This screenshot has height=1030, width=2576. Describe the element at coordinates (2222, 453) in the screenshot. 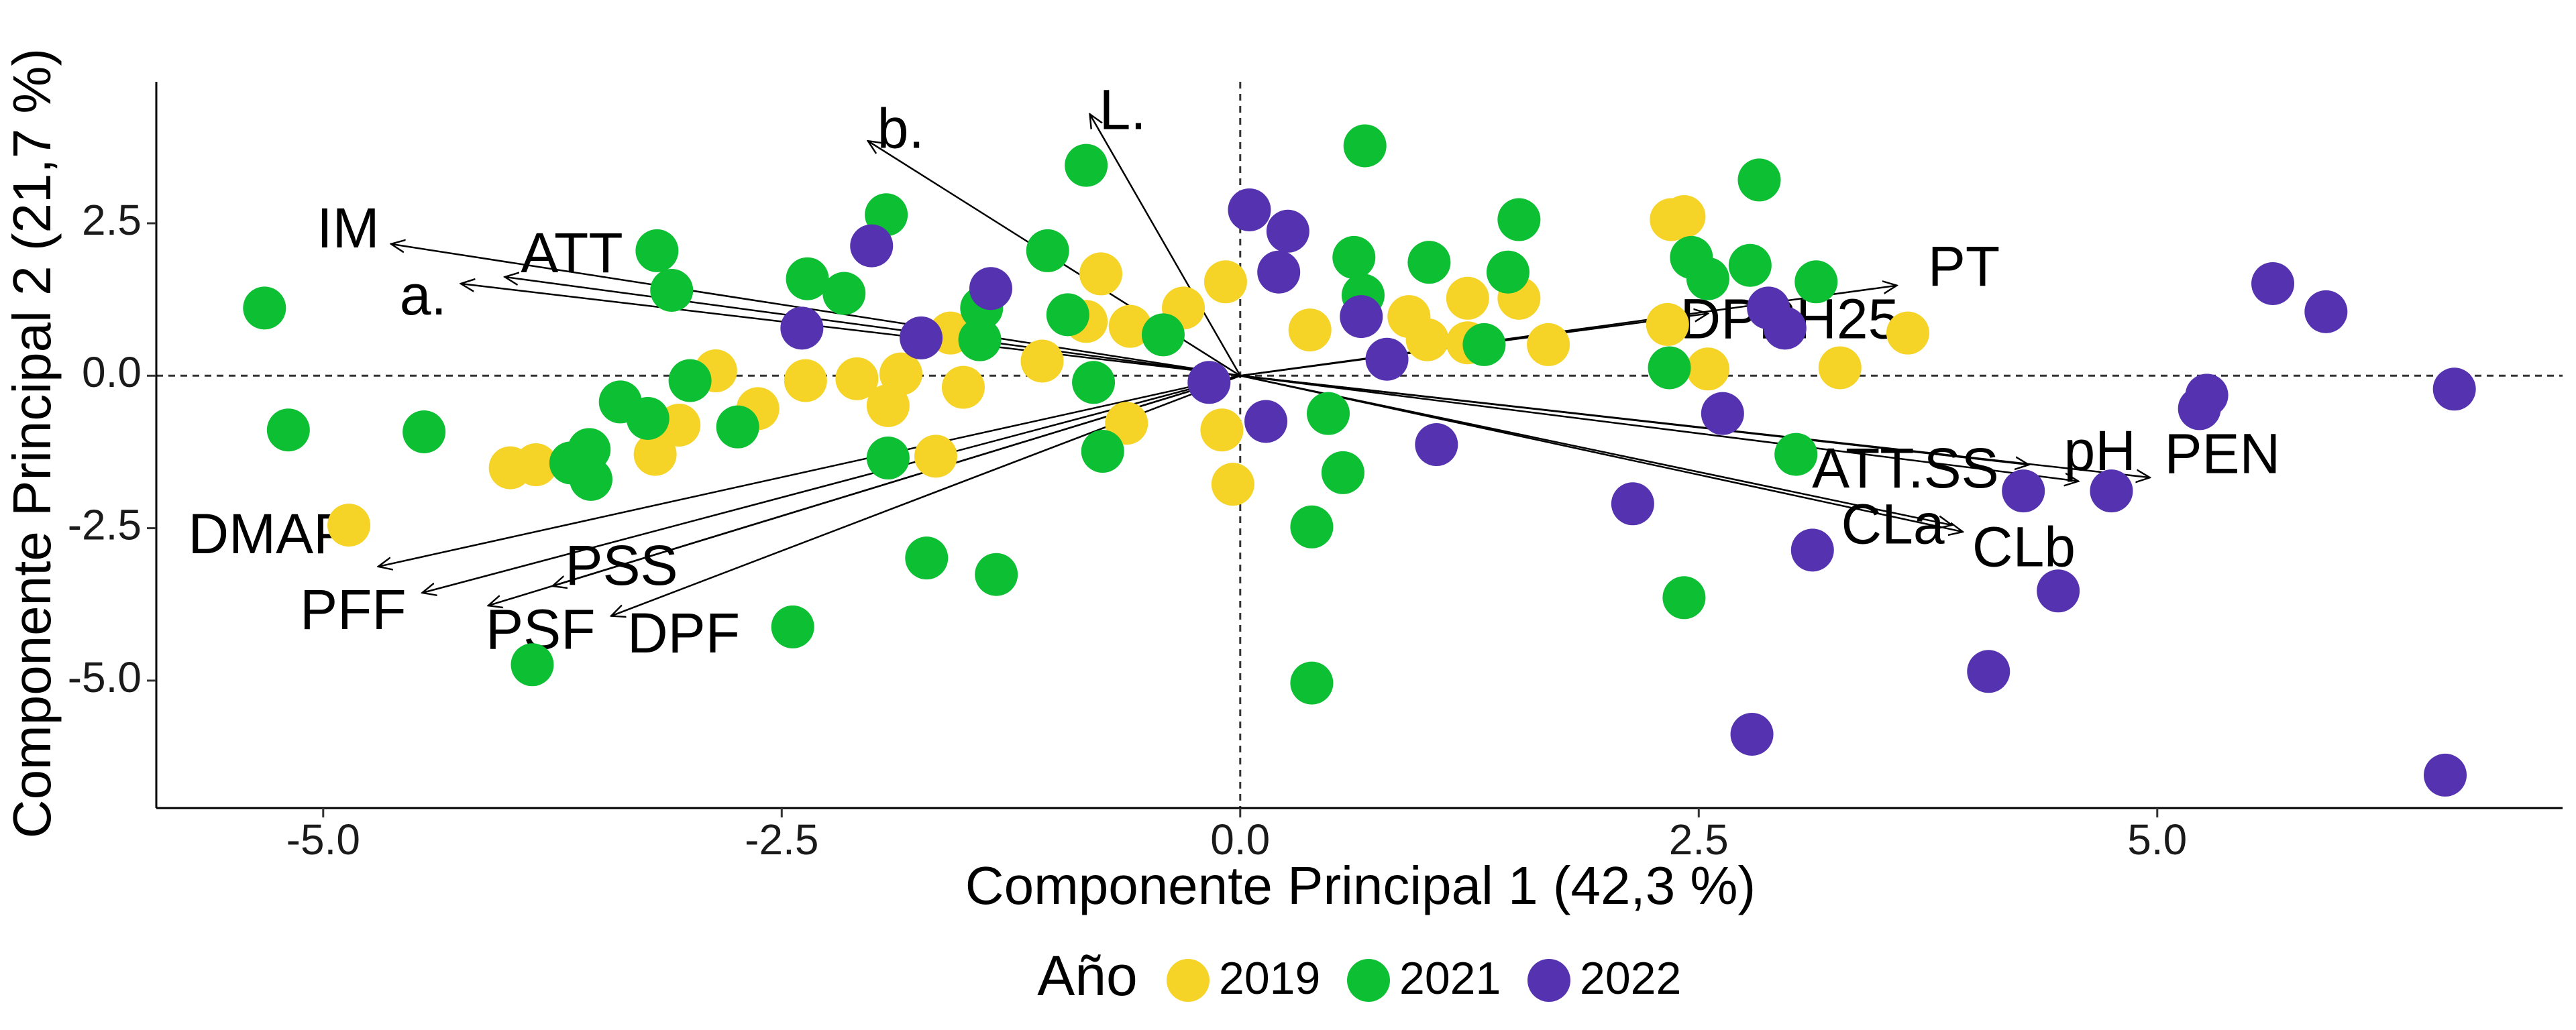

I see `loading-label: PEN` at that location.